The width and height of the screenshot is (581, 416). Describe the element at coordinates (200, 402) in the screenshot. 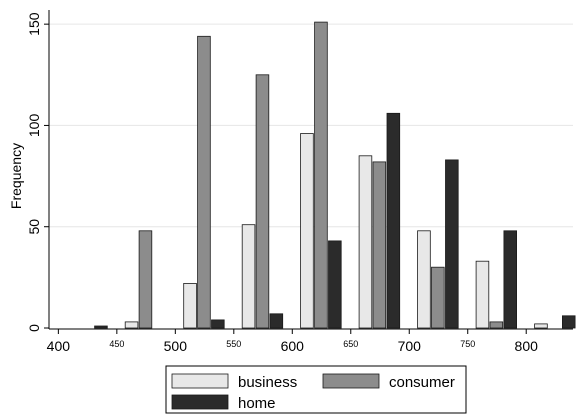

I see `legend-swatch-home` at that location.